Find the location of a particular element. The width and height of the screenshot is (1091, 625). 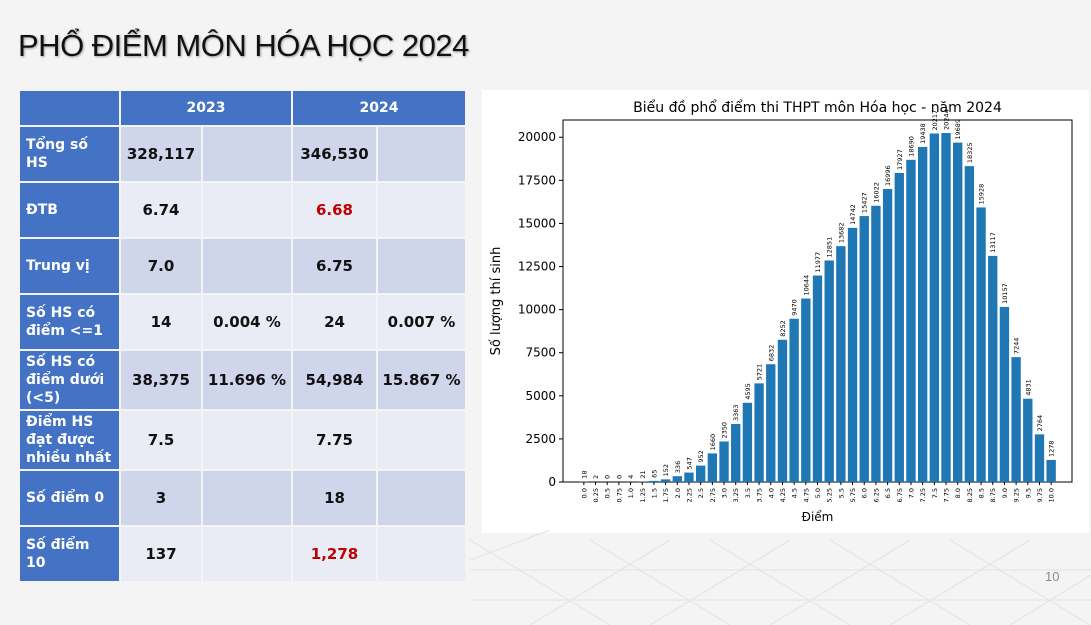

x-tick-label: 3.25 is located at coordinates (736, 495).